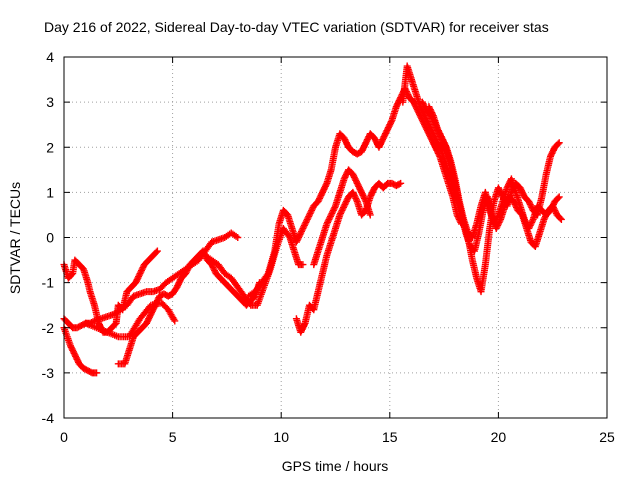  What do you see at coordinates (607, 437) in the screenshot?
I see `x-tick-label: 25` at bounding box center [607, 437].